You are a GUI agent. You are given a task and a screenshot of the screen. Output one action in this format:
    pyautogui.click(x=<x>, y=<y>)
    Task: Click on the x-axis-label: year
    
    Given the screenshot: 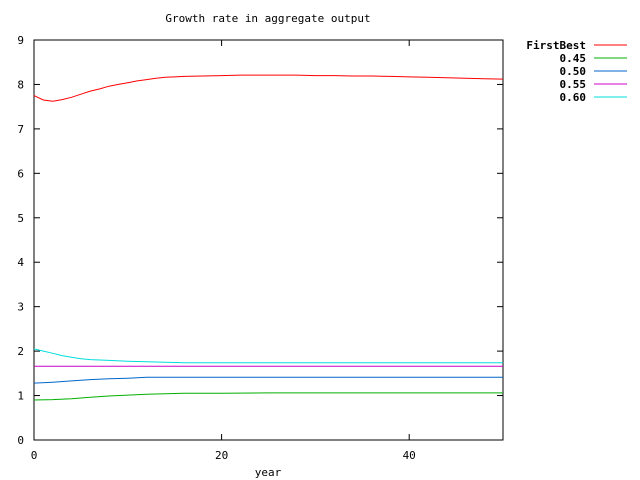 What is the action you would take?
    pyautogui.click(x=268, y=472)
    